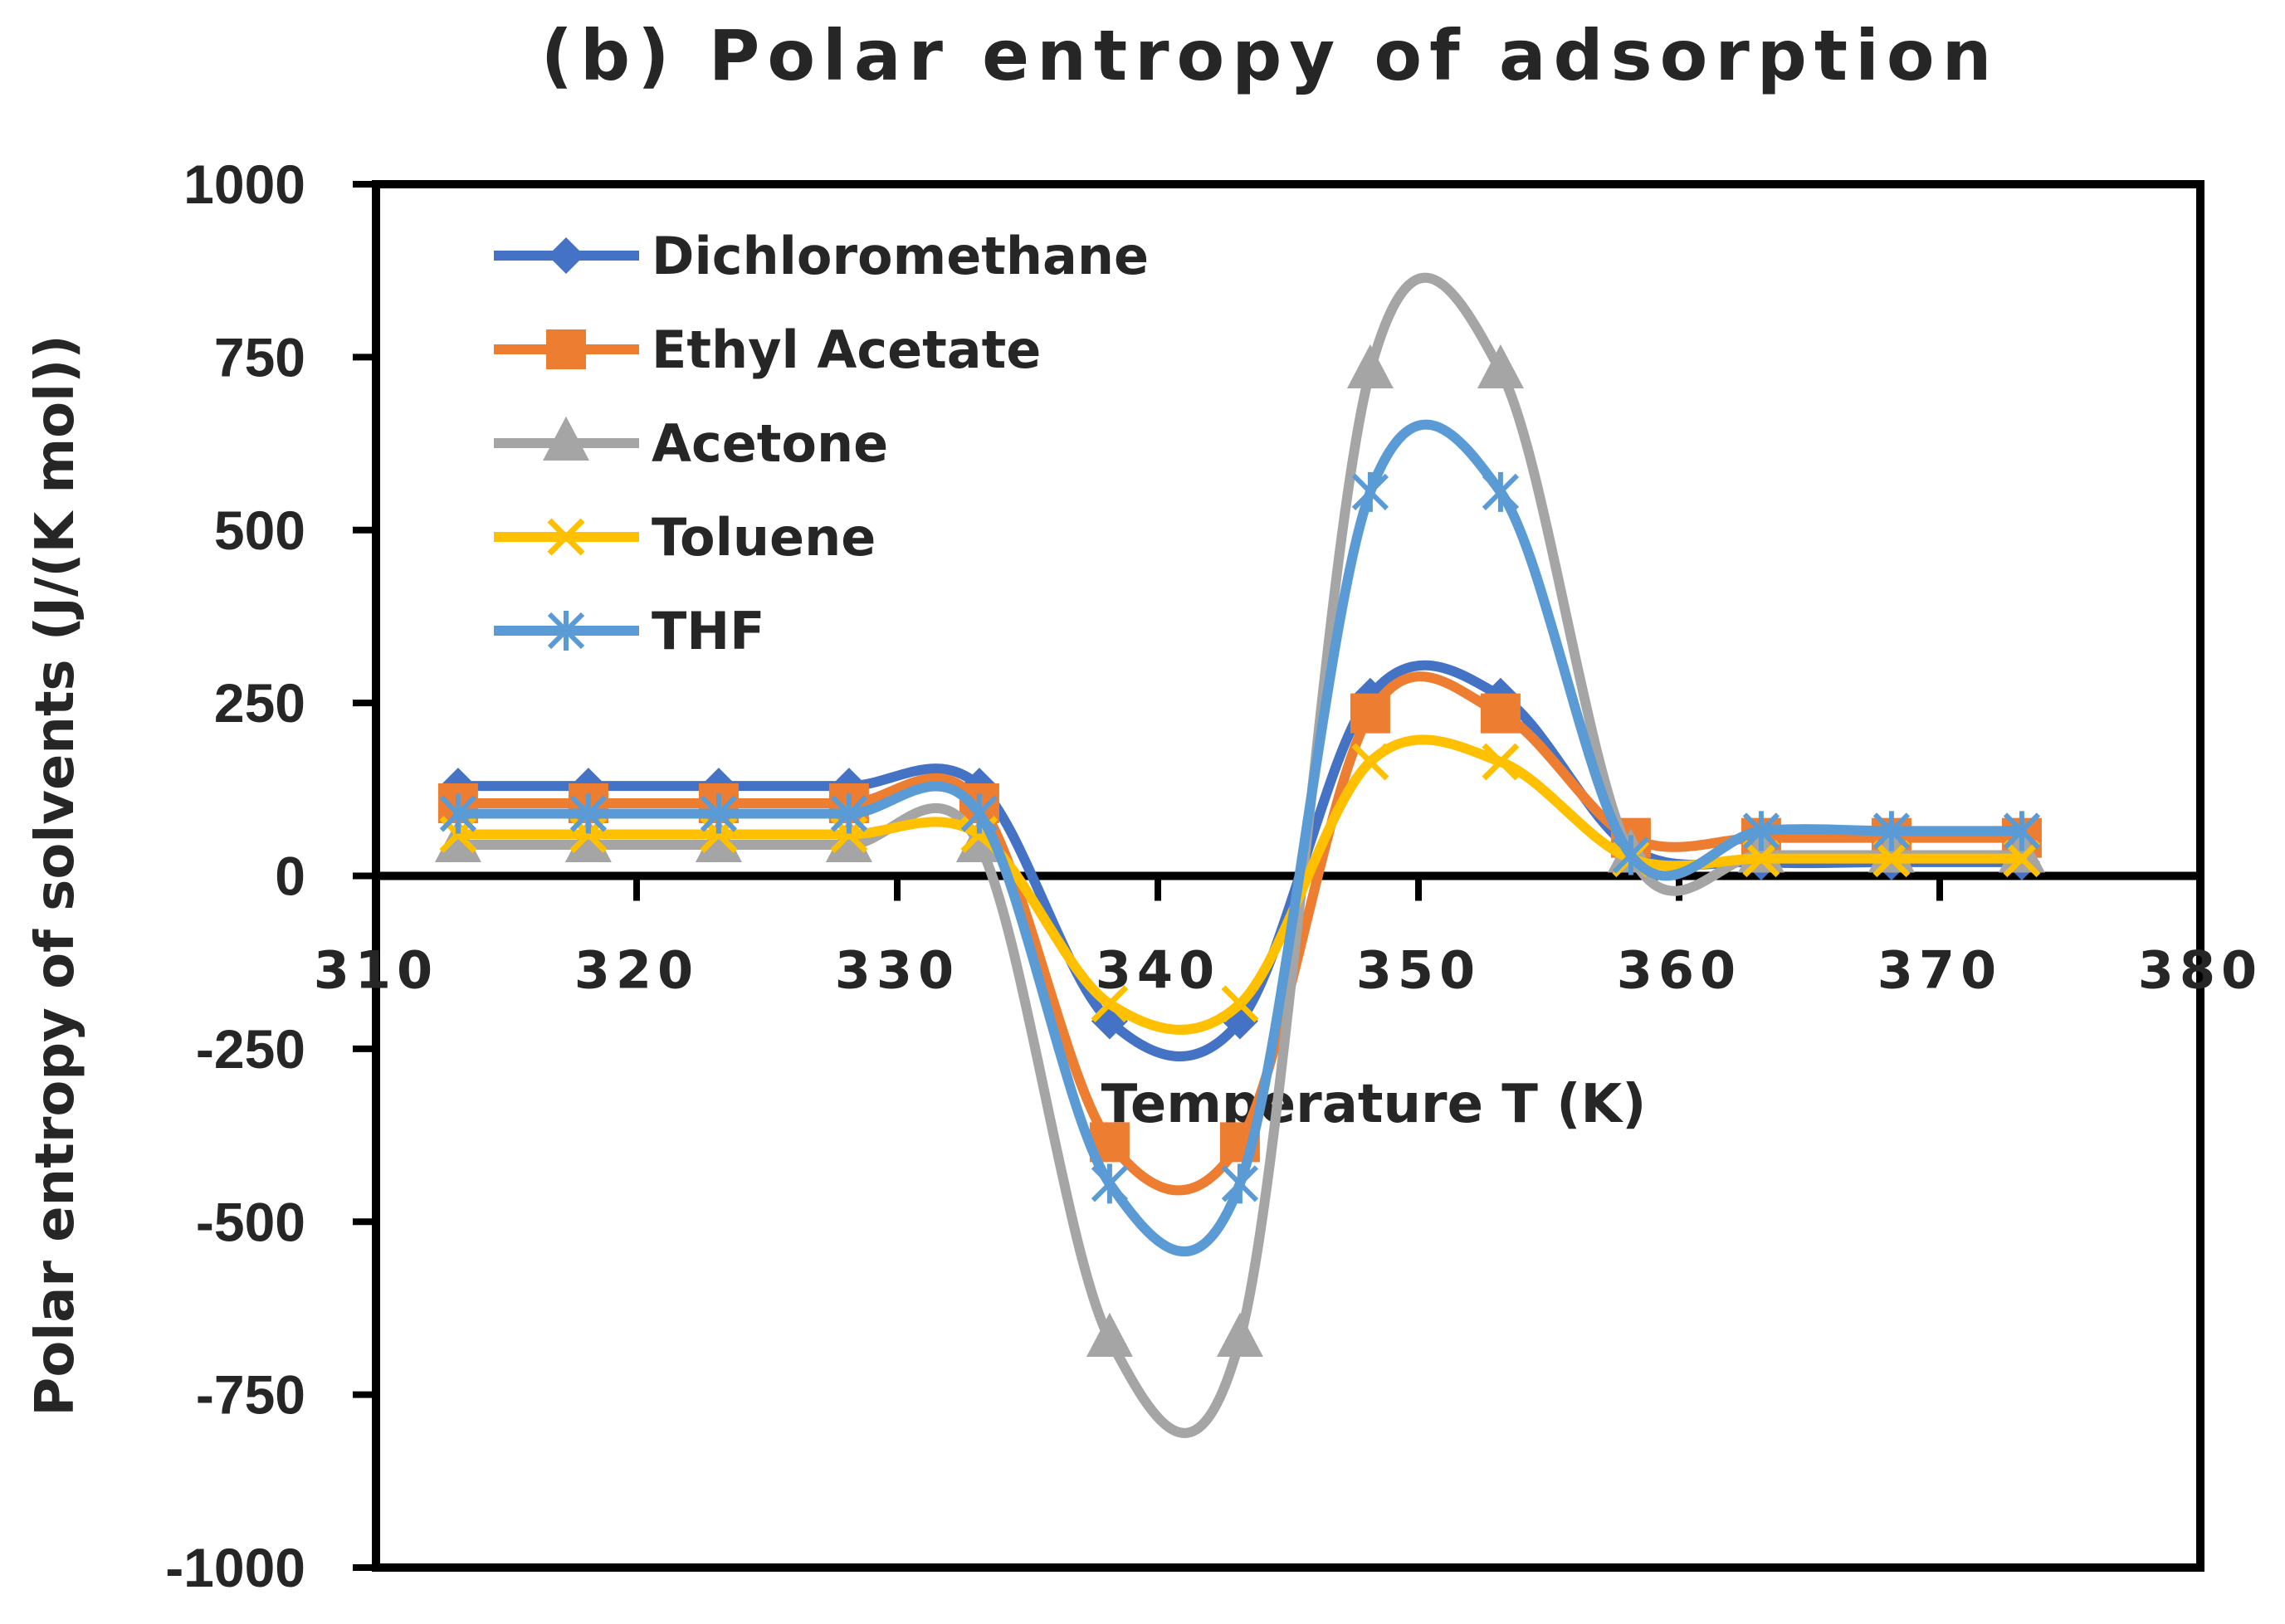 The width and height of the screenshot is (2285, 1624). Describe the element at coordinates (55, 875) in the screenshot. I see `y-axis-label: Polar entropy of solvents (J/(K mol))` at that location.